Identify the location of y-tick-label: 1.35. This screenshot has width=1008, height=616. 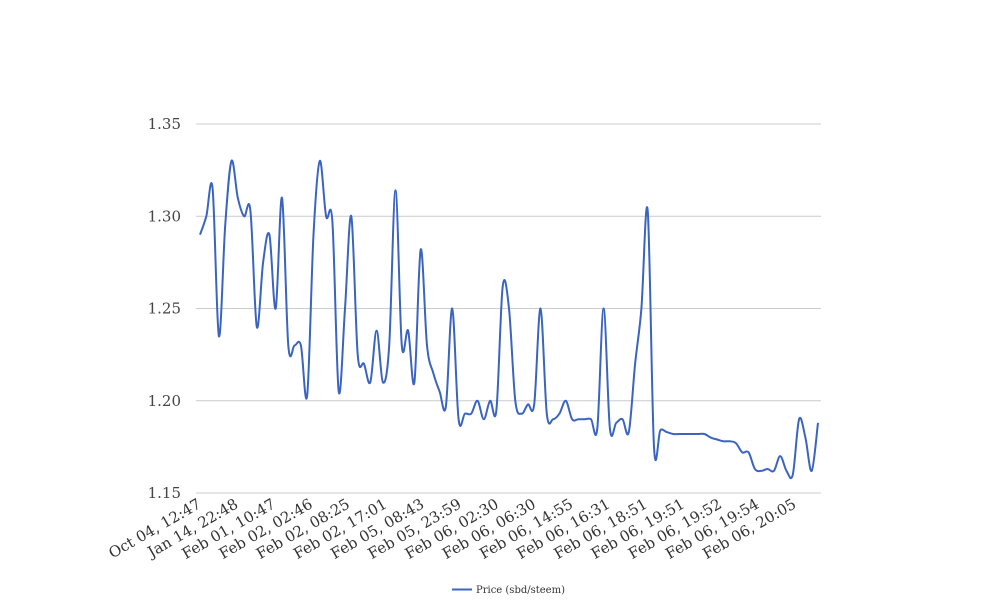
(164, 124).